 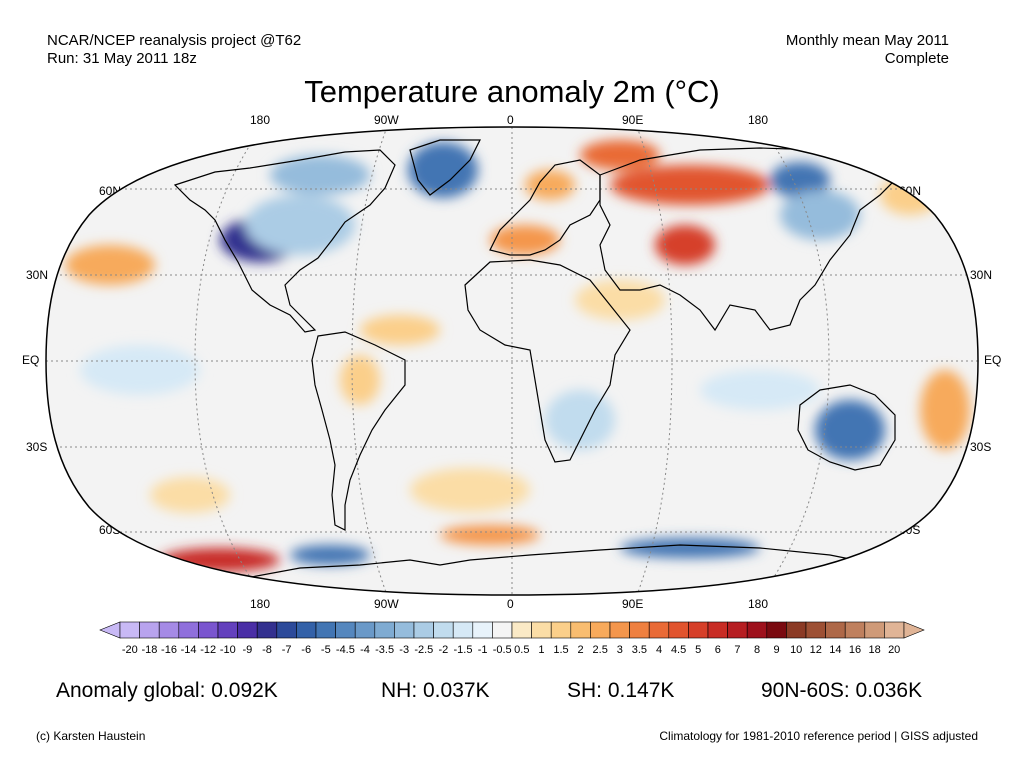 I want to click on lon-label-top: 0, so click(x=510, y=120).